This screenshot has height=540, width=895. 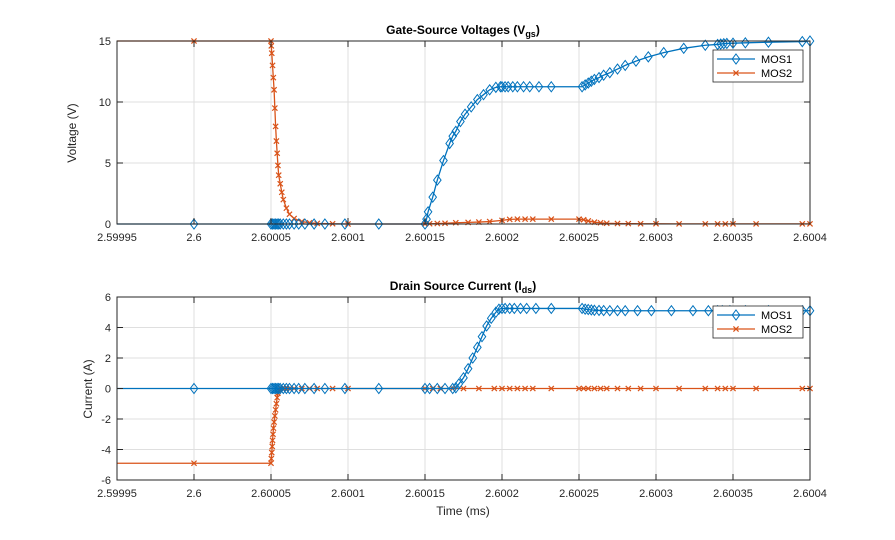 What do you see at coordinates (538, 30) in the screenshot?
I see `title-close: )` at bounding box center [538, 30].